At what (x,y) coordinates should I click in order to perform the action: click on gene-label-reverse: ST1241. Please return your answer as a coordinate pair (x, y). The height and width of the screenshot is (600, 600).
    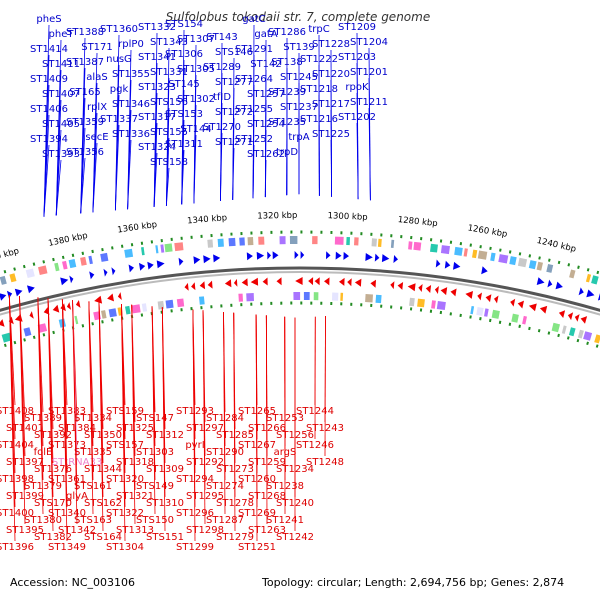
    Looking at the image, I should click on (285, 520).